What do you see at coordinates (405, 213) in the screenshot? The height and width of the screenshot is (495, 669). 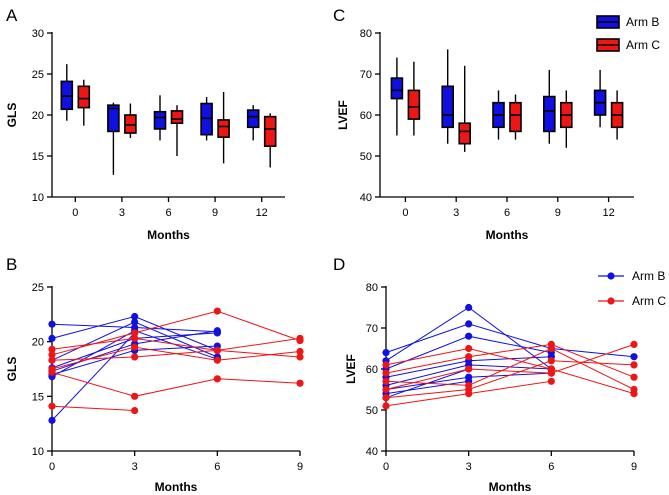 I see `panel-c-x-tick-label: 0` at bounding box center [405, 213].